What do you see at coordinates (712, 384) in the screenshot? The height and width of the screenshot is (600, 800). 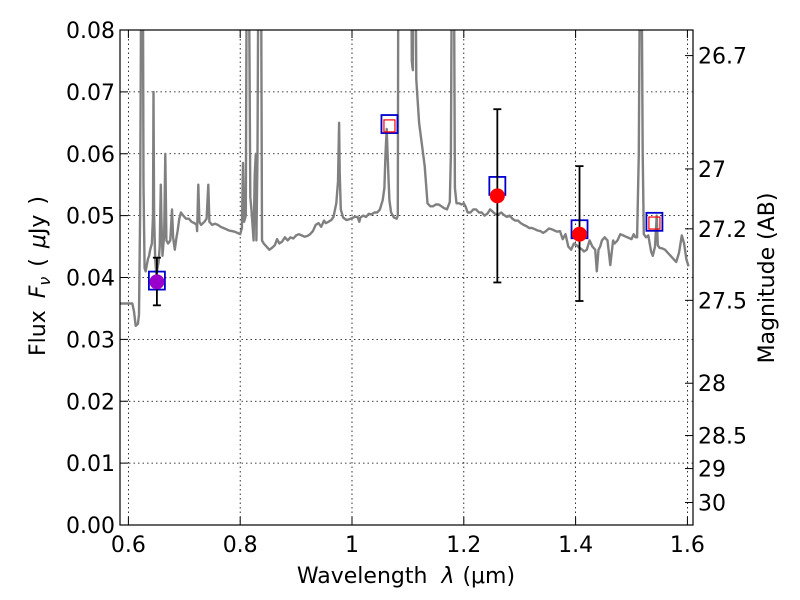 I see `y2-tick-label: 28` at bounding box center [712, 384].